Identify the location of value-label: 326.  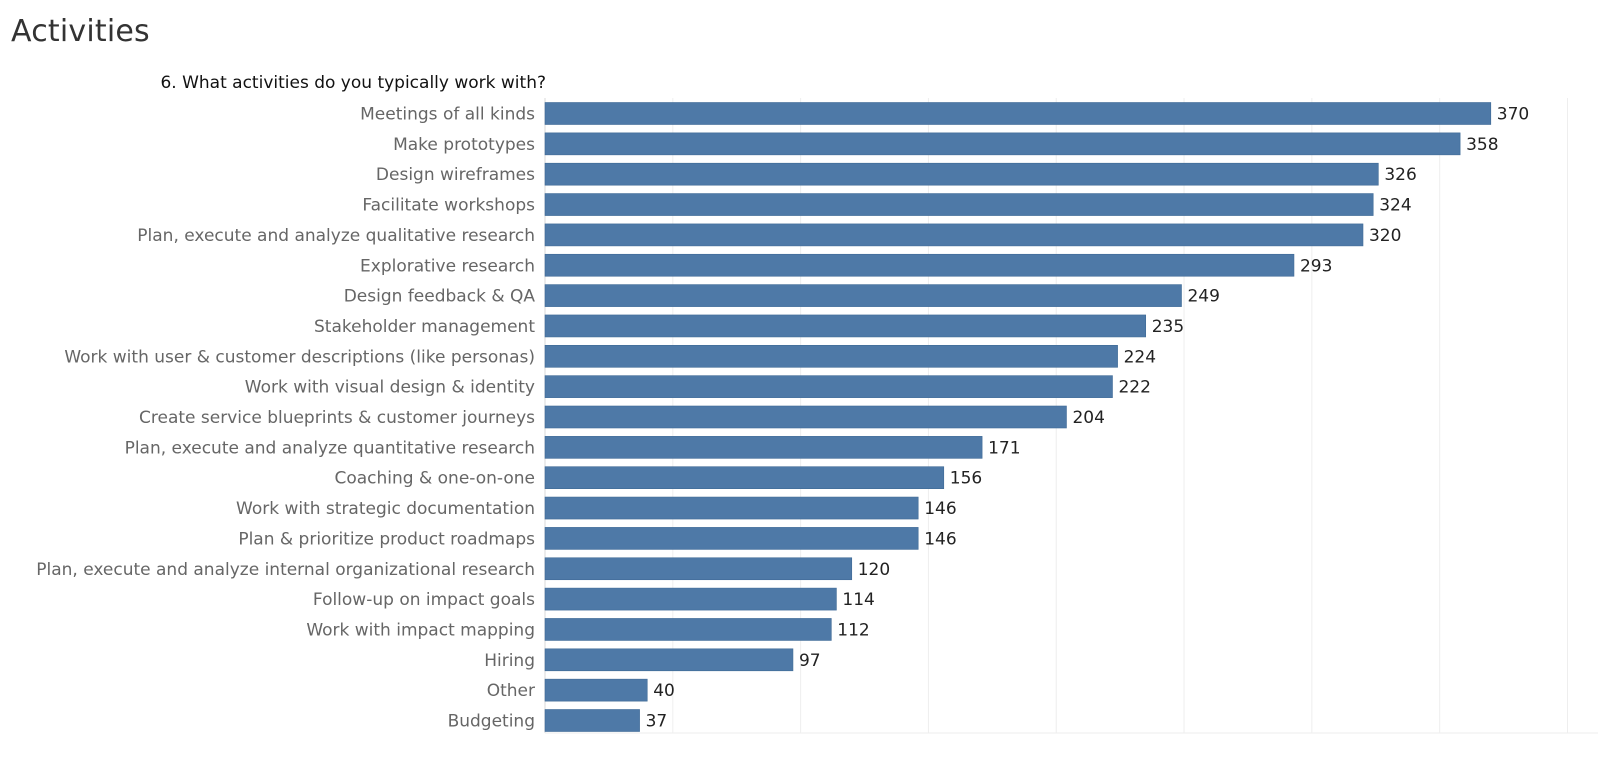
(1400, 175).